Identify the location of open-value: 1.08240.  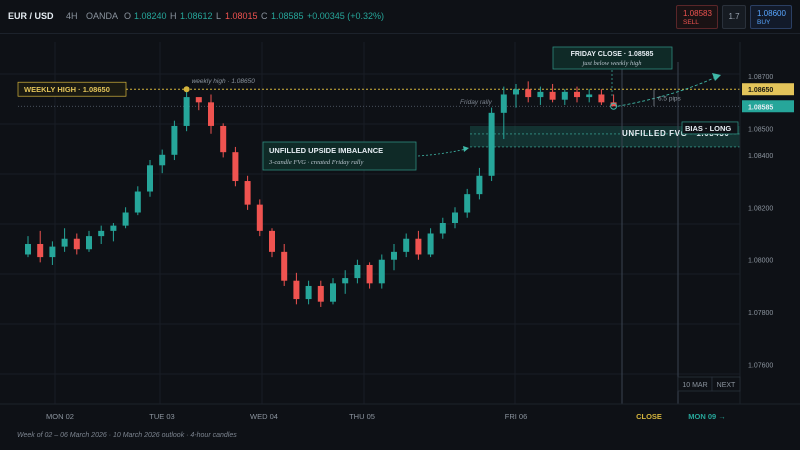
(150, 16).